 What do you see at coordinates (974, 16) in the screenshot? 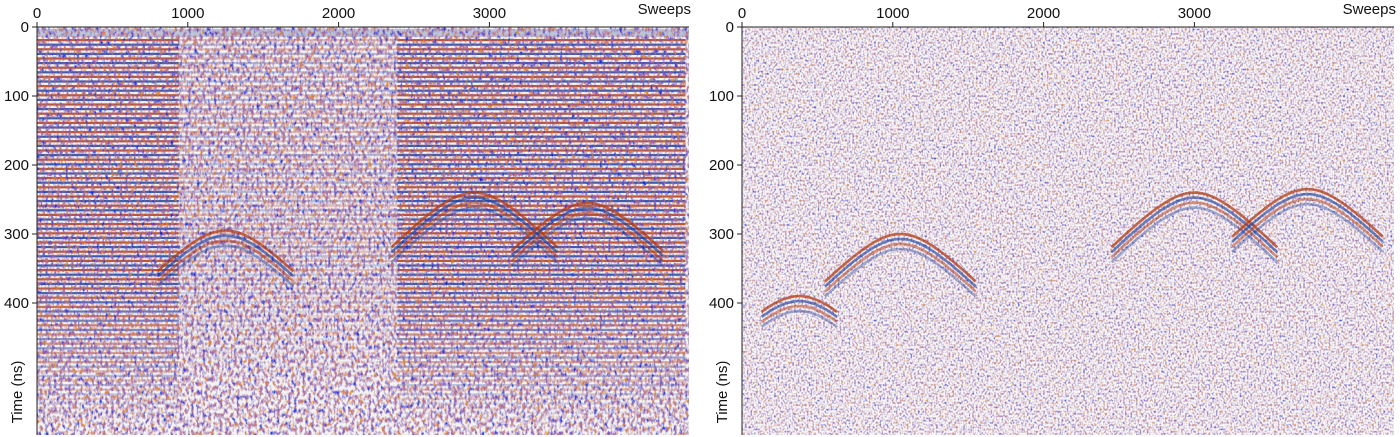
I see `right-x-ticks: 0 1000 2000 3000` at bounding box center [974, 16].